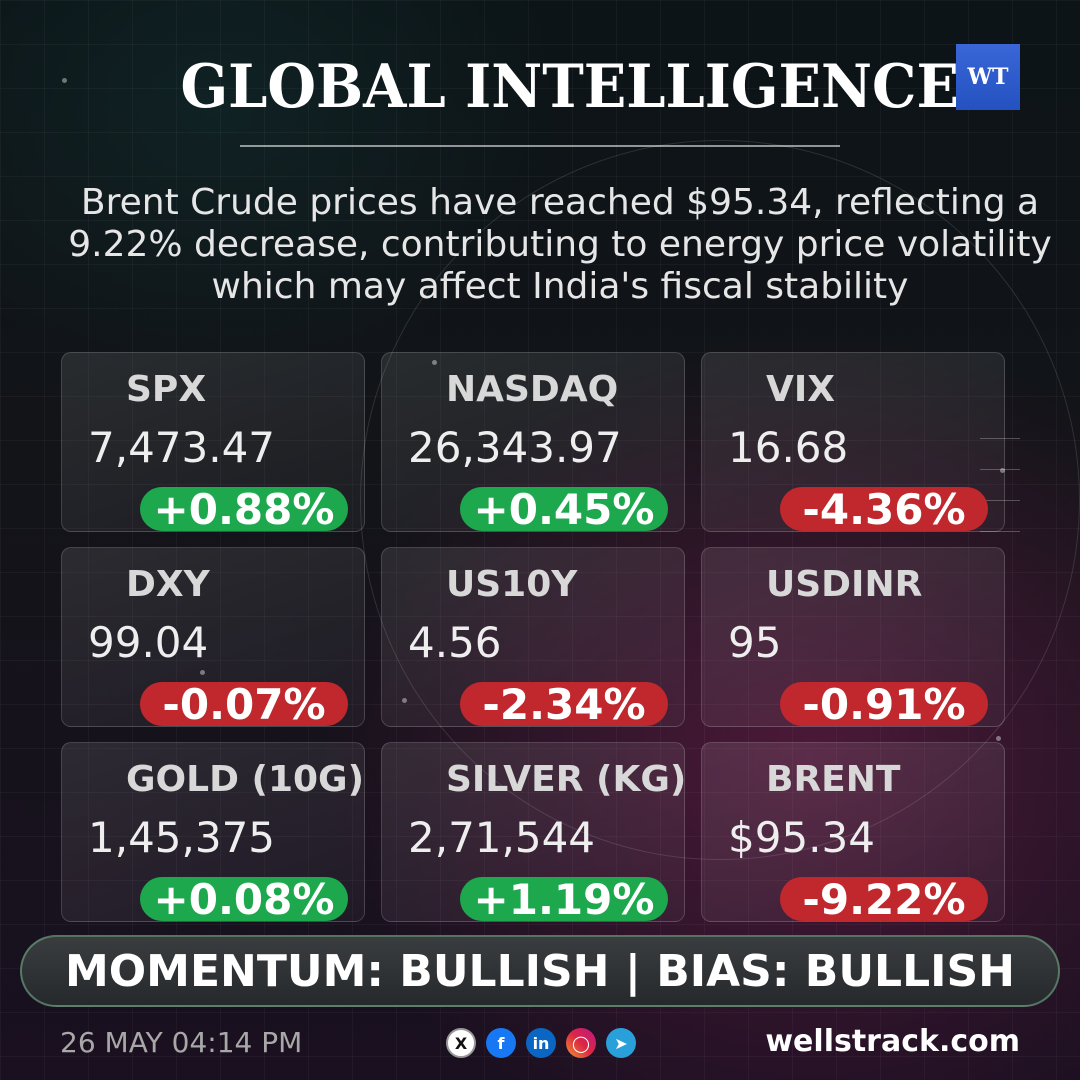 The image size is (1080, 1080). Describe the element at coordinates (892, 1041) in the screenshot. I see `website-link: wellstrack.com` at that location.